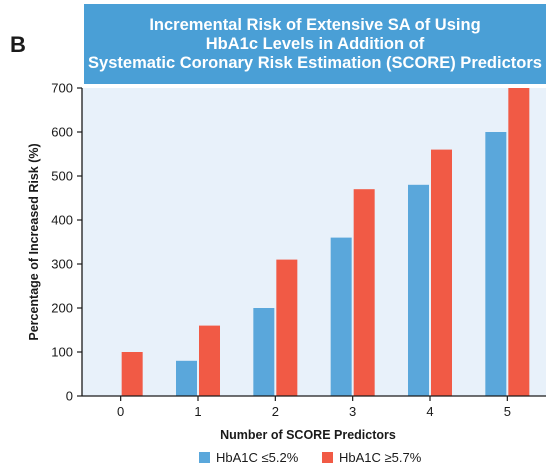 Image resolution: width=556 pixels, height=470 pixels. I want to click on y-axis: 0 100 200 300 400 500 600 700, so click(67, 242).